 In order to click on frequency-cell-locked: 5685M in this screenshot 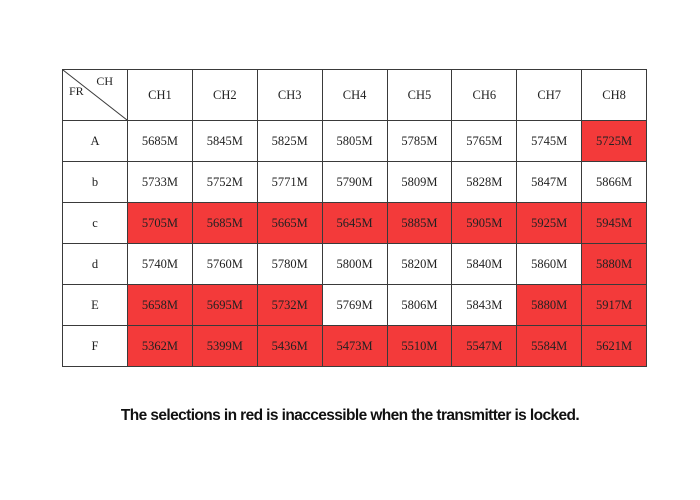, I will do `click(224, 223)`.